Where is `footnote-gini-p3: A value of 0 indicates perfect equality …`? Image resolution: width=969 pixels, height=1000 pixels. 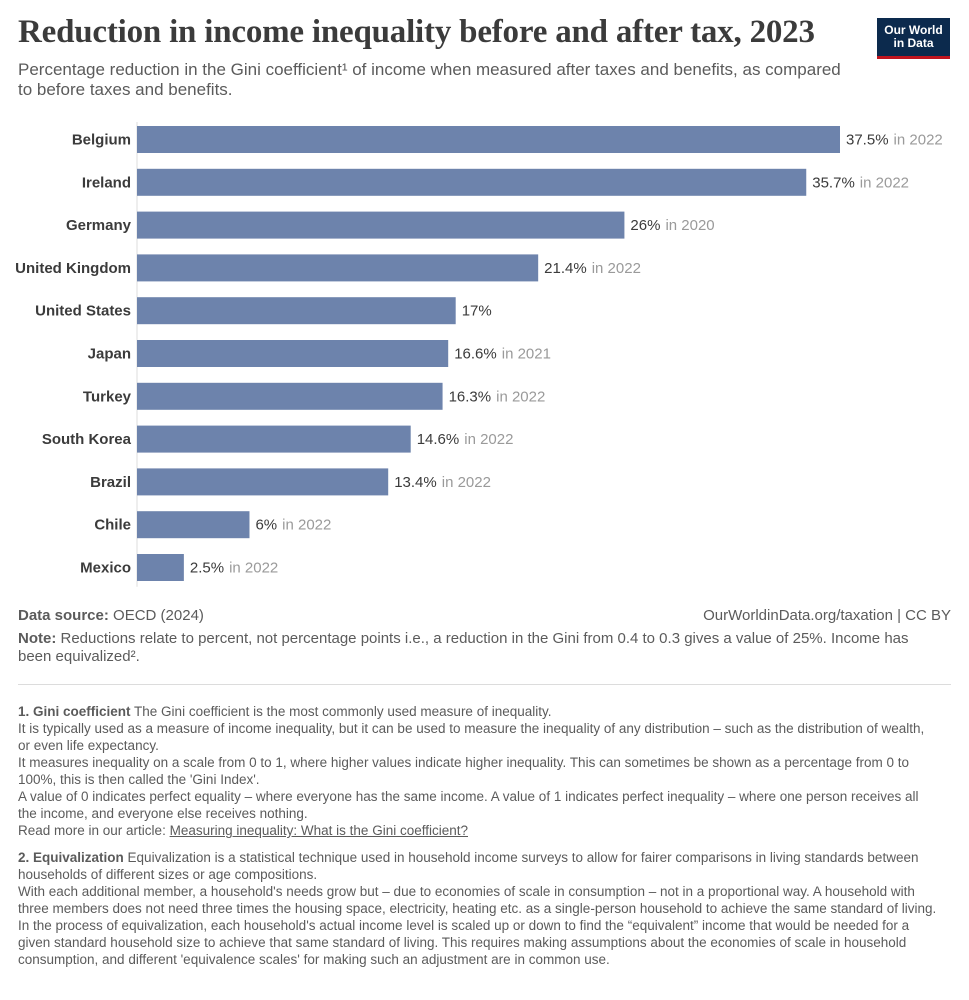
footnote-gini-p3: A value of 0 indicates perfect equality … is located at coordinates (468, 805).